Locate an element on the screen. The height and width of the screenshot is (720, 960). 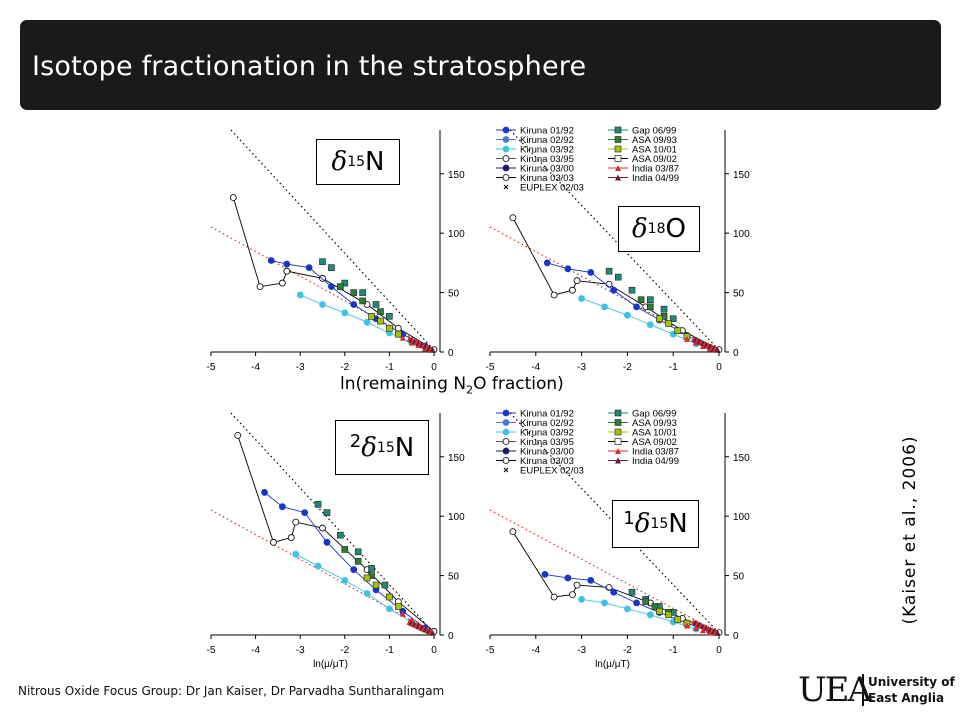
x-label-subscript: 2 is located at coordinates (470, 390).